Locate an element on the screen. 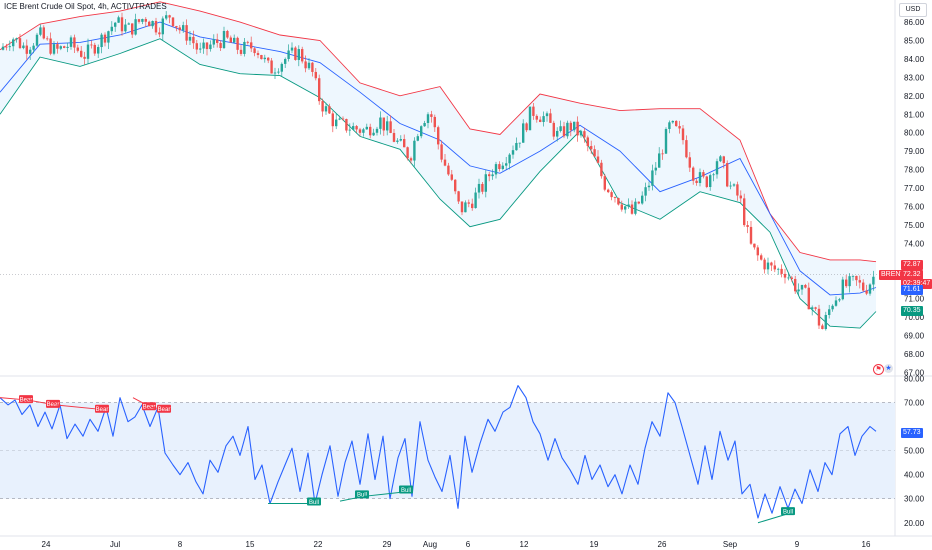 The image size is (932, 550). price-tick-label: 71.00 is located at coordinates (914, 299).